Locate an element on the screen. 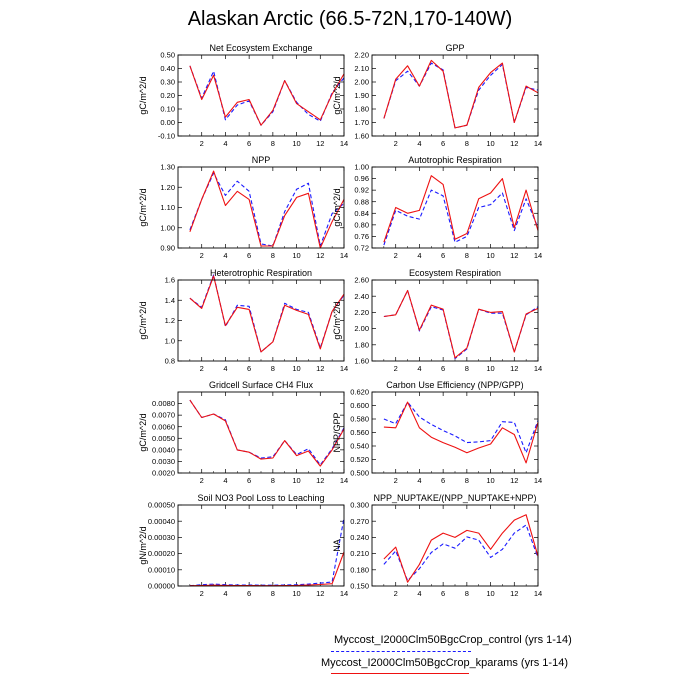  legend-line-control is located at coordinates (401, 651).